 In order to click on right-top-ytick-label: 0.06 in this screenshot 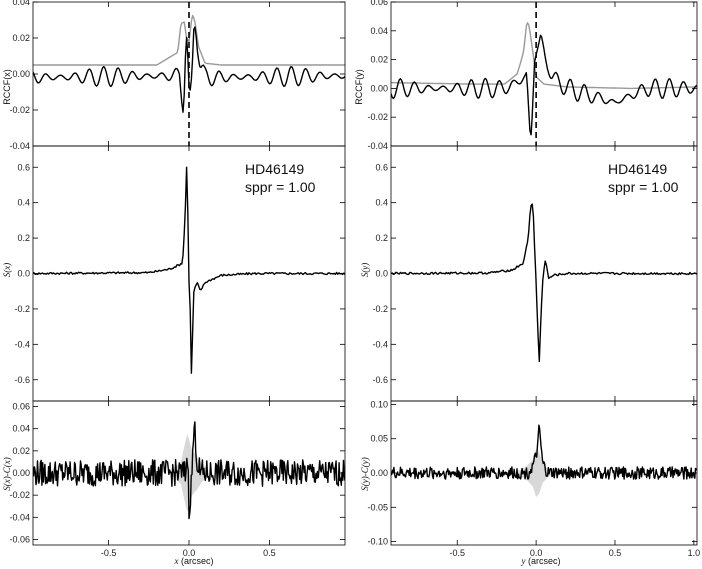, I will do `click(379, 3)`.